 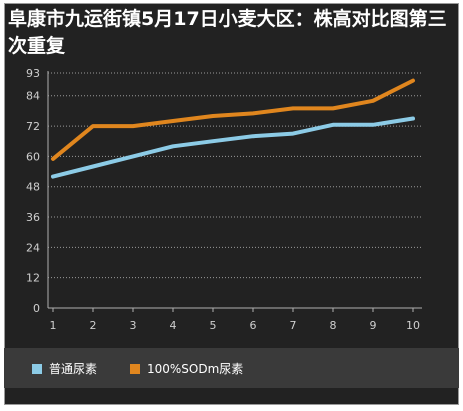 What do you see at coordinates (53, 325) in the screenshot?
I see `x-tick-label: 1` at bounding box center [53, 325].